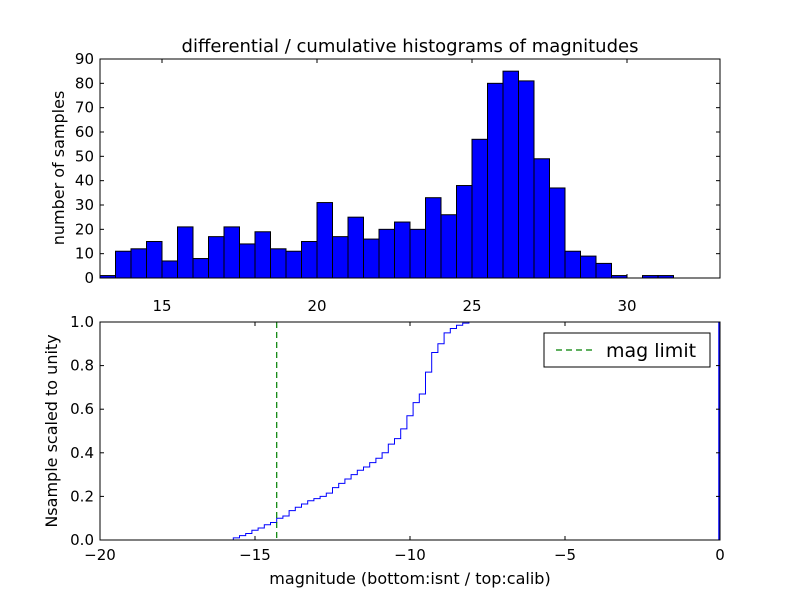  Describe the element at coordinates (565, 555) in the screenshot. I see `bottom-x-tick-label: −5` at that location.